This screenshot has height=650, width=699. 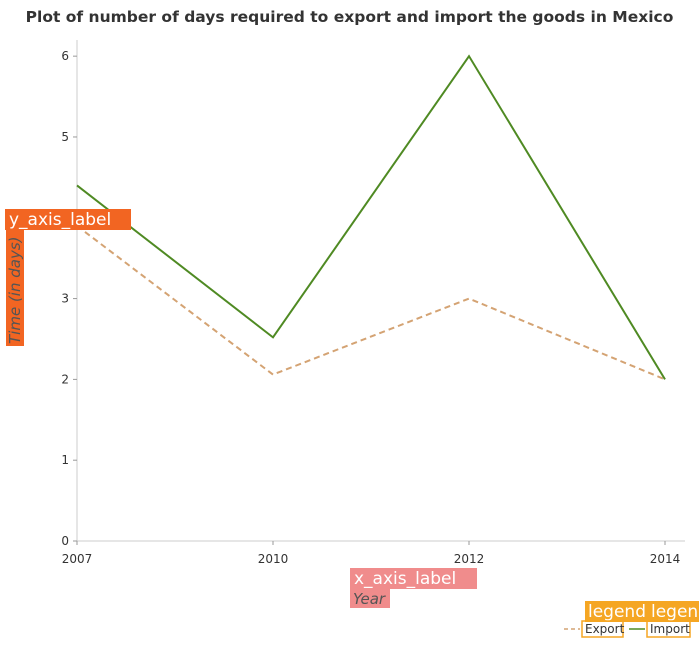 I want to click on y-tick-label: 3, so click(x=65, y=299).